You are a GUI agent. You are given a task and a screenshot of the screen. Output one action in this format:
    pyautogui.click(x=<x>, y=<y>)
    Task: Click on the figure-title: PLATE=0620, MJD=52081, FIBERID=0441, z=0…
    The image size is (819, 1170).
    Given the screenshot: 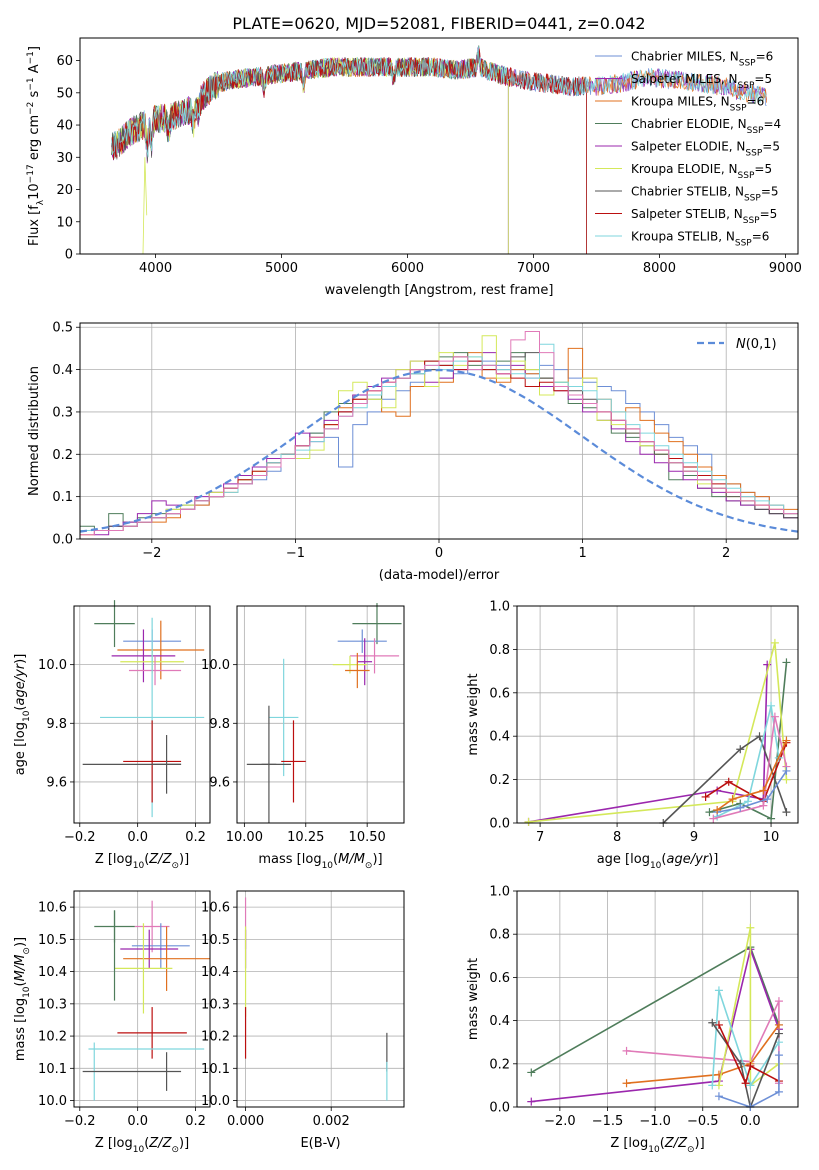 What is the action you would take?
    pyautogui.click(x=438, y=23)
    